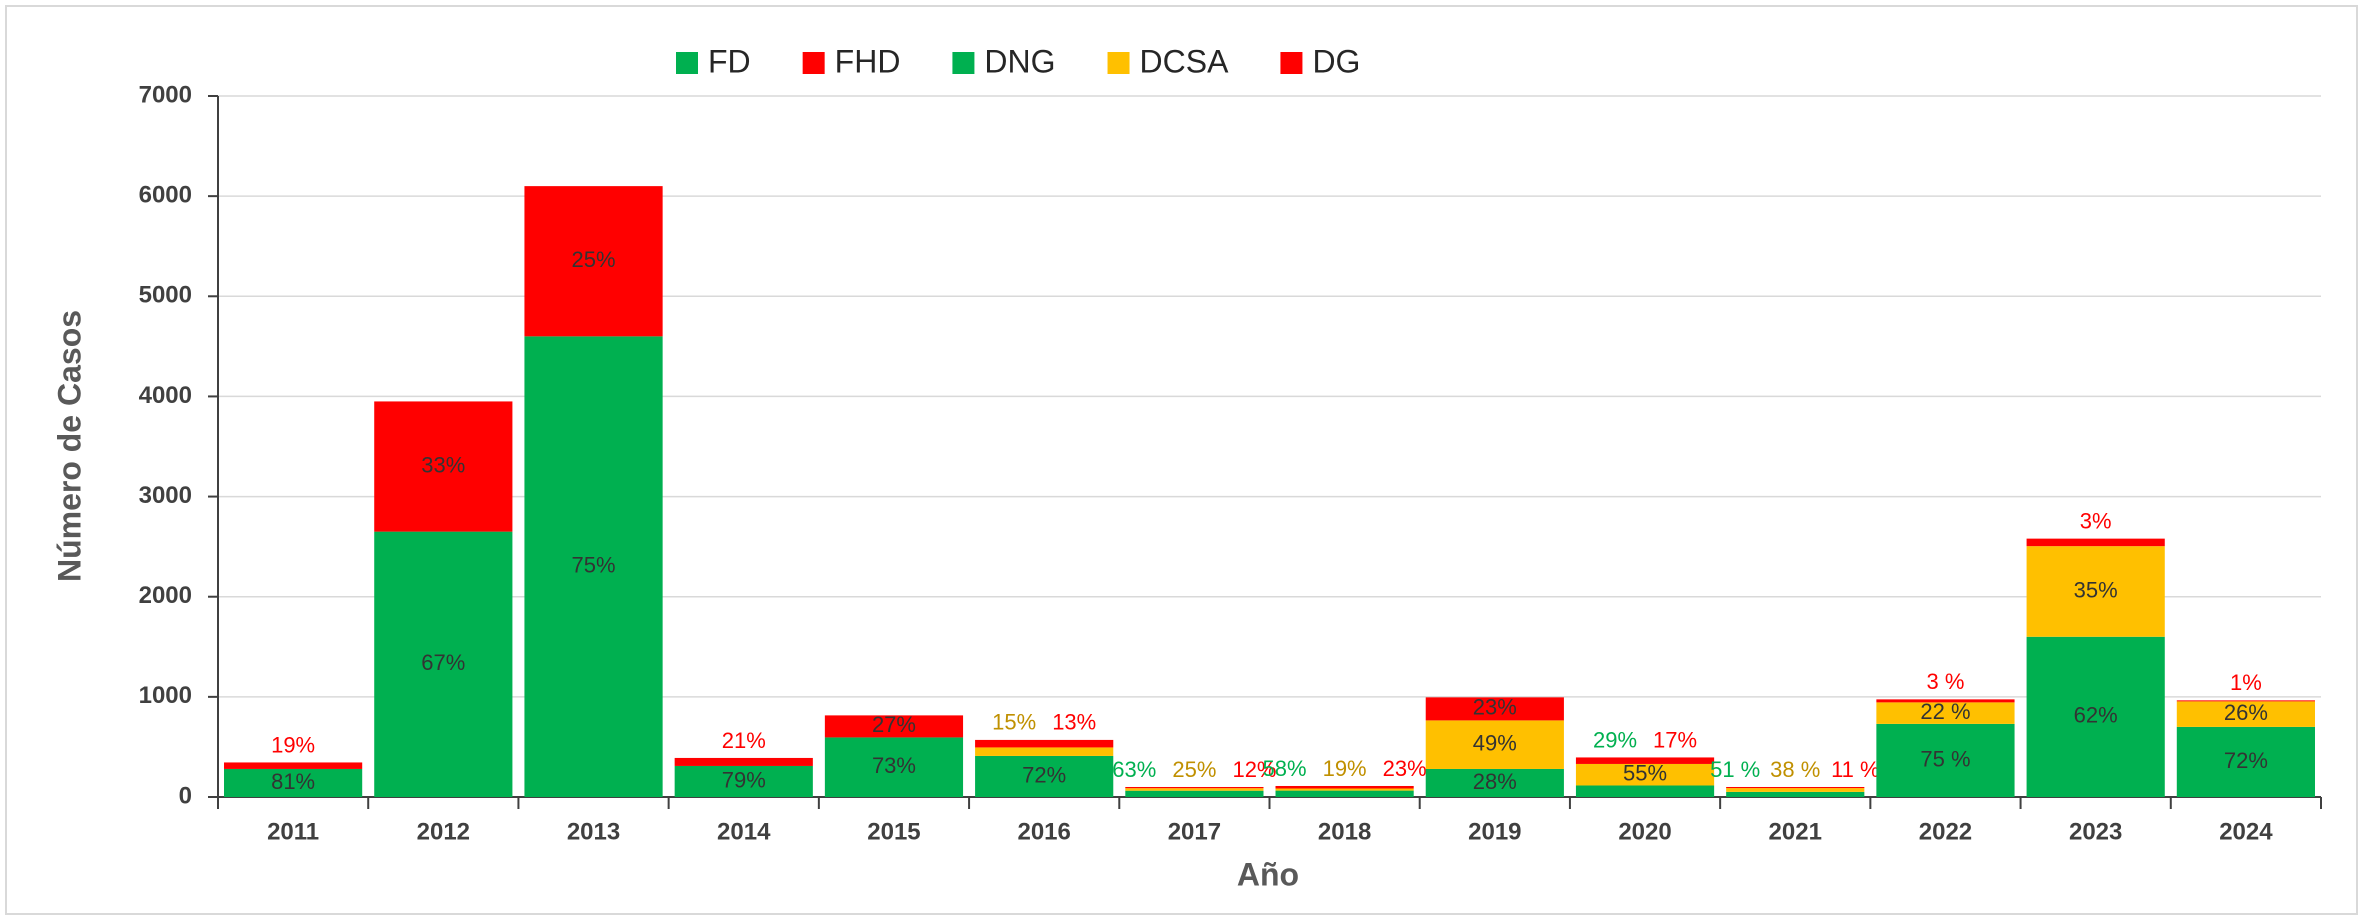 This screenshot has height=920, width=2363. I want to click on share-label: 55%, so click(1645, 773).